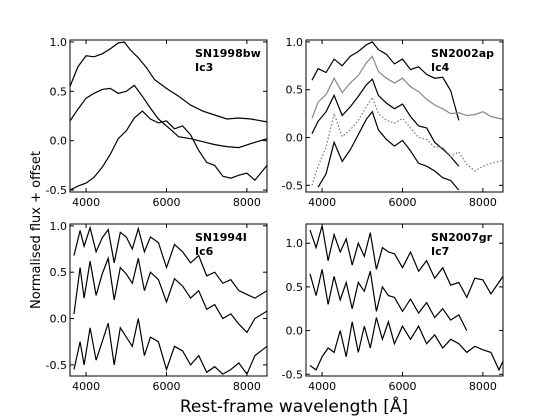  Describe the element at coordinates (462, 237) in the screenshot. I see `supernova-name: SN2007gr` at that location.